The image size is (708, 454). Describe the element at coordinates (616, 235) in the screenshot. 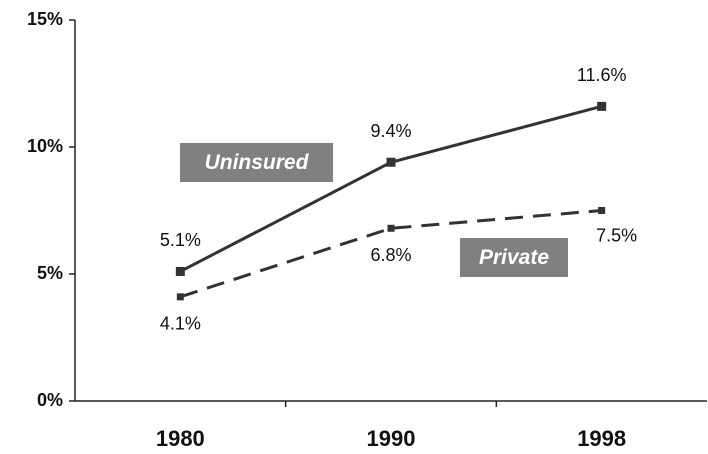

I see `data-label: 7.5%` at that location.